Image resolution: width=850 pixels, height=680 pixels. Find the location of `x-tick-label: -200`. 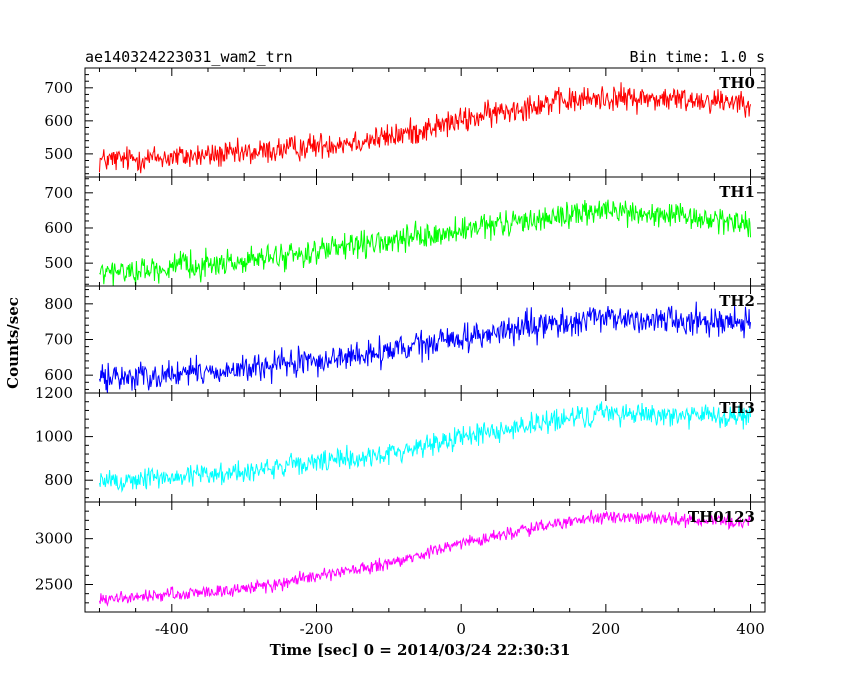

x-tick-label: -200 is located at coordinates (317, 629).